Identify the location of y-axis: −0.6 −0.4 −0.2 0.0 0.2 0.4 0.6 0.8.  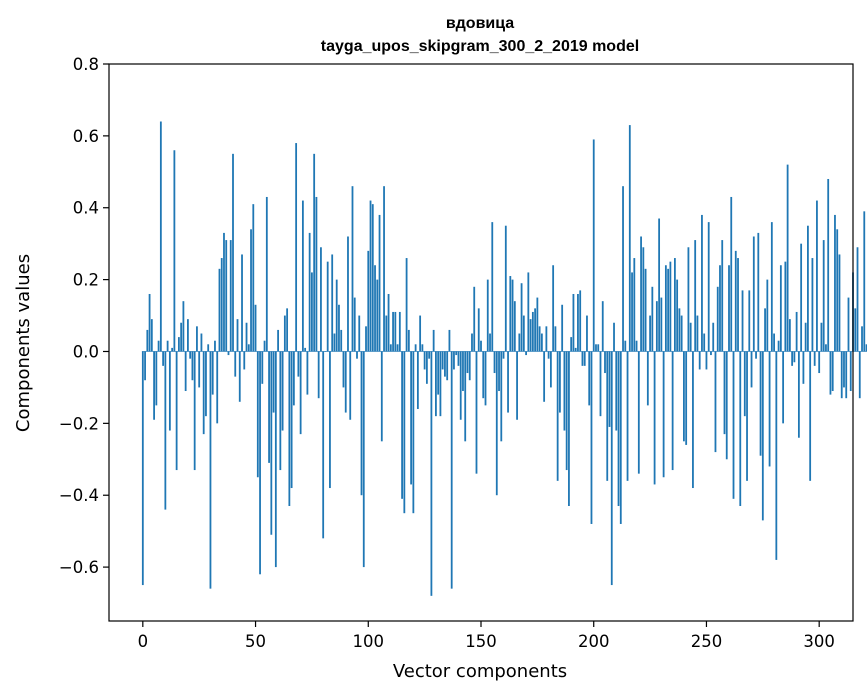
(84, 316).